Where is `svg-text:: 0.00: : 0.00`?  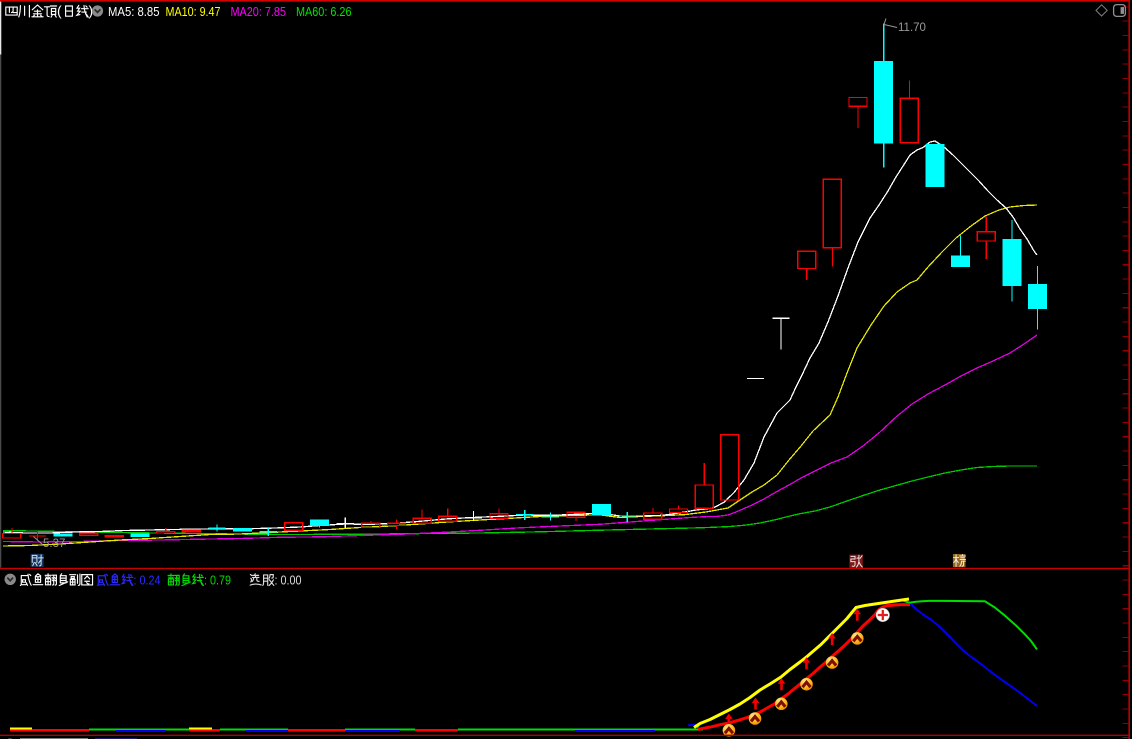 svg-text:: 0.00: : 0.00 is located at coordinates (288, 580).